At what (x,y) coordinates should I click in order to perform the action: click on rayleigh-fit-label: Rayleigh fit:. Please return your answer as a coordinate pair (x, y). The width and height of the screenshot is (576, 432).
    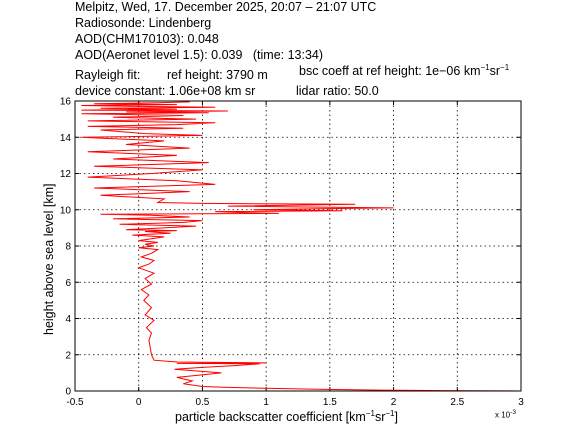
    Looking at the image, I should click on (108, 75).